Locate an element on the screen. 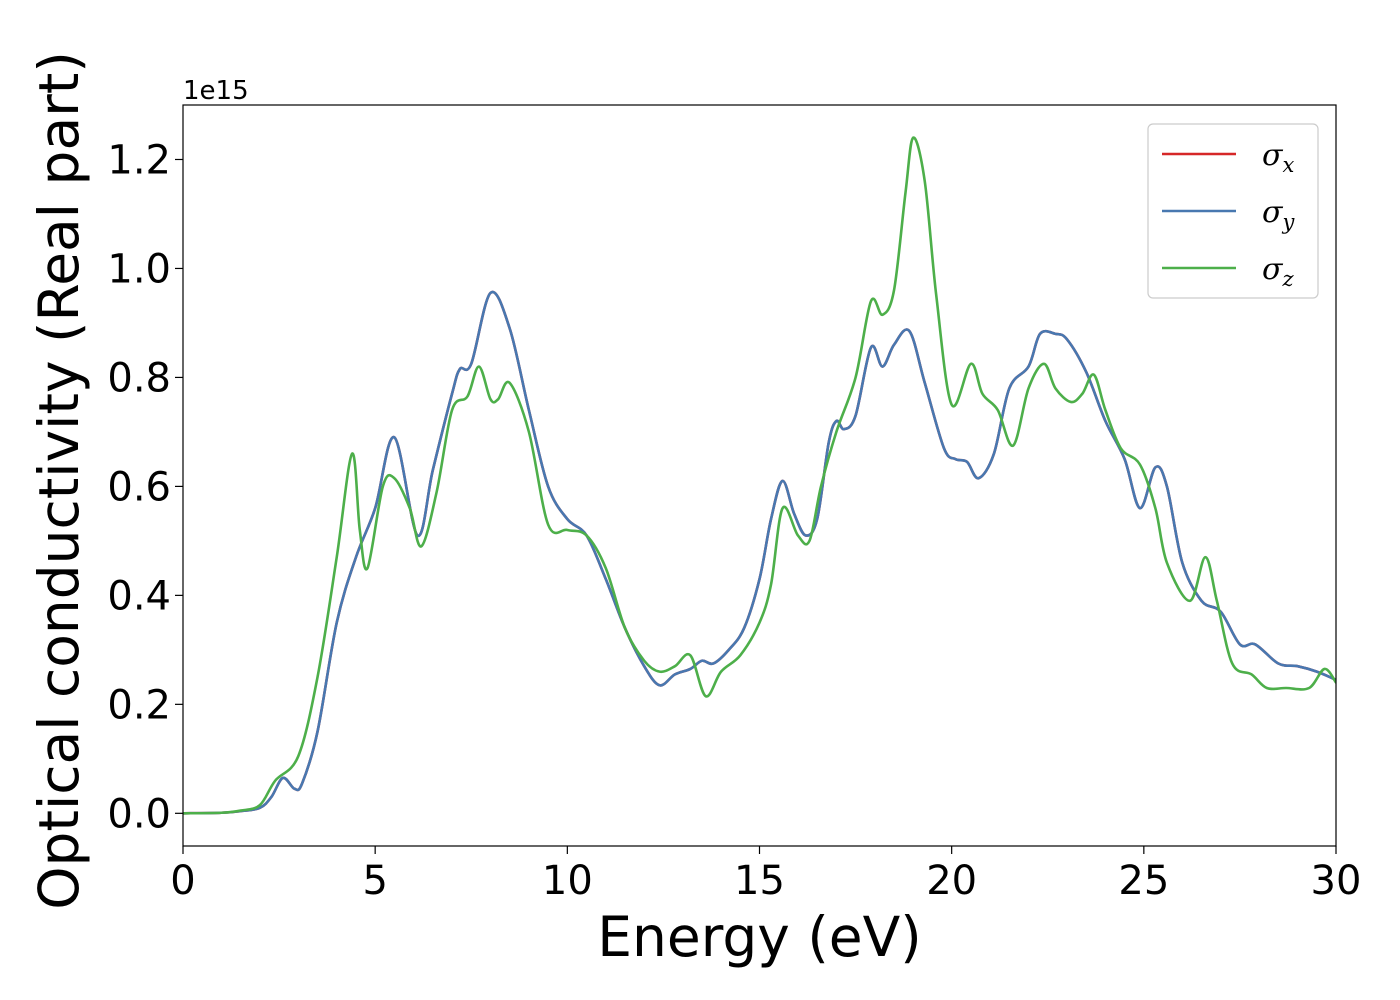 Image resolution: width=1400 pixels, height=1000 pixels. x-tick-label: 10 is located at coordinates (567, 881).